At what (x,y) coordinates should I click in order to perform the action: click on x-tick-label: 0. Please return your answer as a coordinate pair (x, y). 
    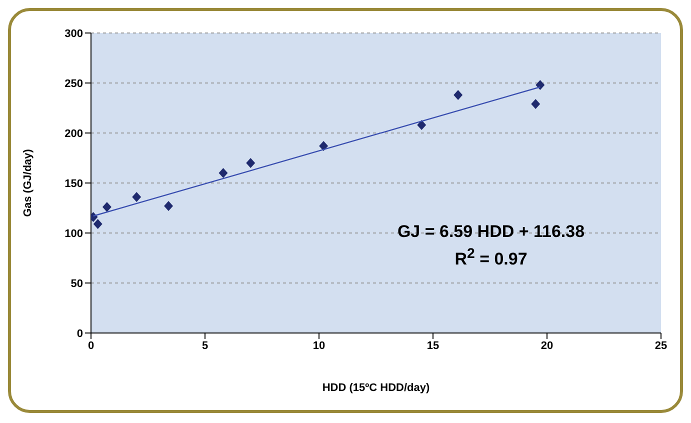
    Looking at the image, I should click on (91, 346).